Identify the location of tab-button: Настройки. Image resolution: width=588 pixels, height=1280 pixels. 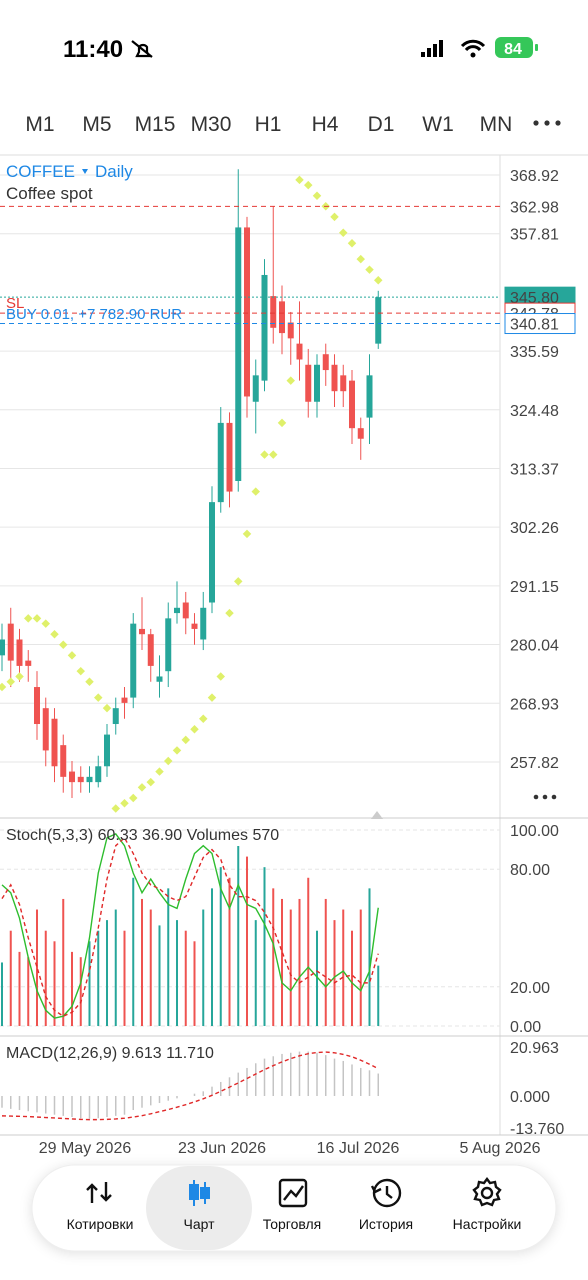
(487, 1224).